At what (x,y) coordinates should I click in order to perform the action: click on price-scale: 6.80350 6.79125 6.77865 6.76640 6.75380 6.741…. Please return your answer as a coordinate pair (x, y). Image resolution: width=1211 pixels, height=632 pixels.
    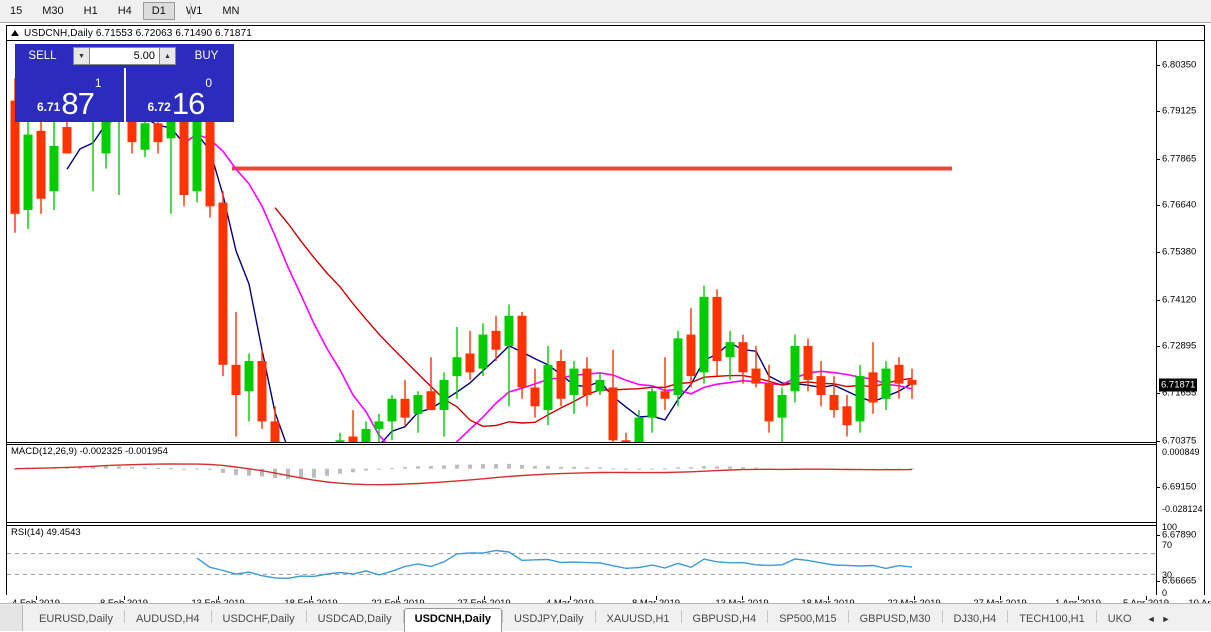
    Looking at the image, I should click on (1180, 319).